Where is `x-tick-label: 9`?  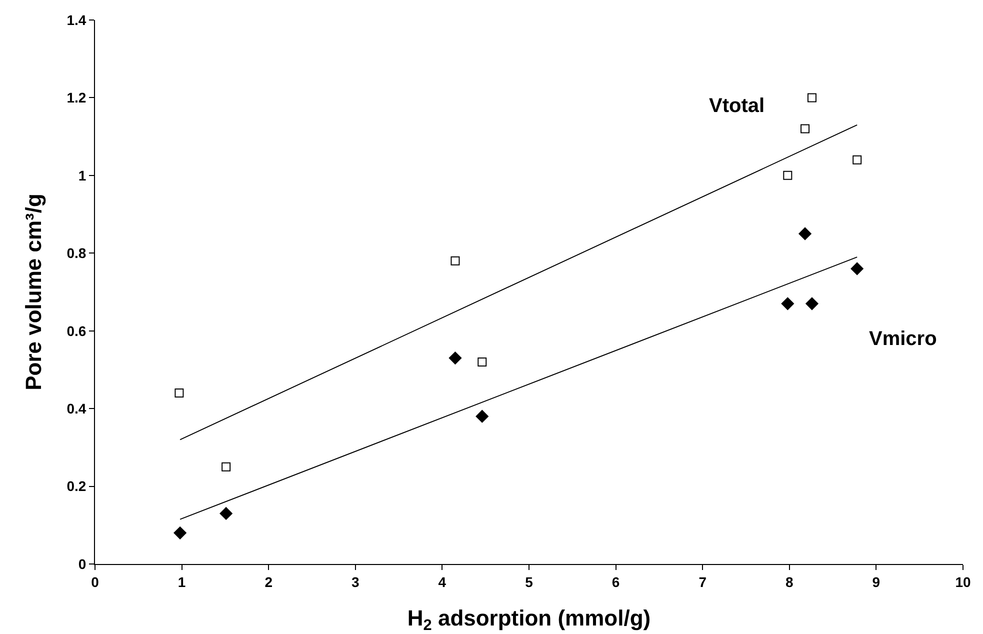 x-tick-label: 9 is located at coordinates (876, 582).